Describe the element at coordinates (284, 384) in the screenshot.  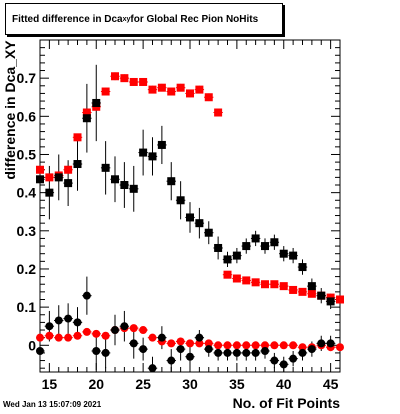
I see `x-tick-label: 40` at that location.